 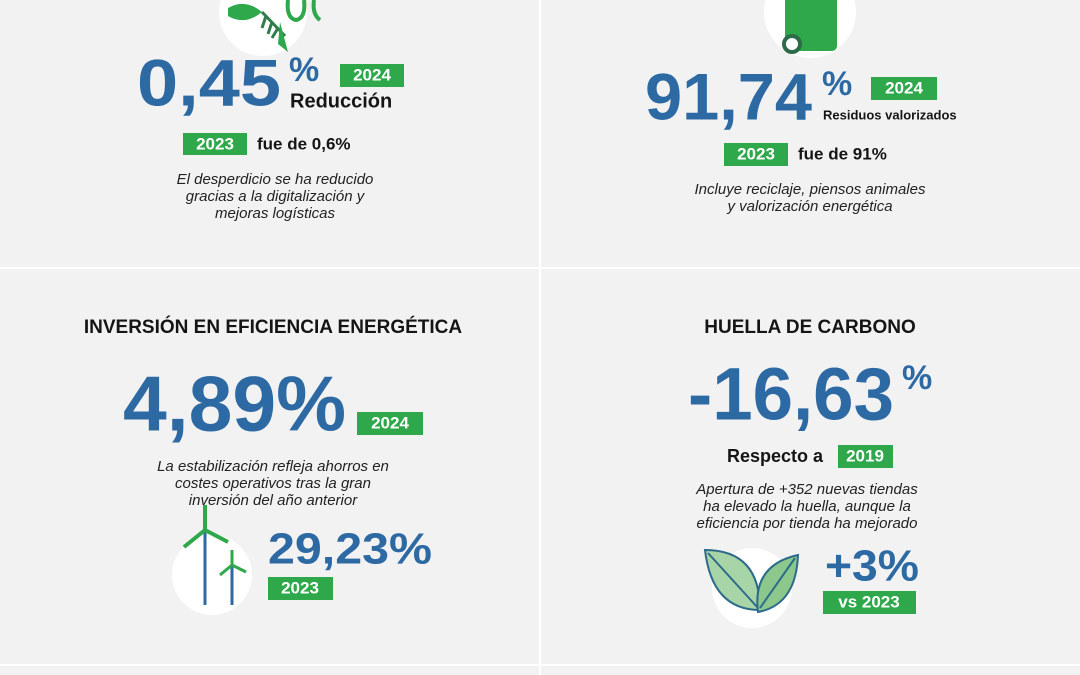 What do you see at coordinates (273, 500) in the screenshot?
I see `note-line: inversión del año anterior` at bounding box center [273, 500].